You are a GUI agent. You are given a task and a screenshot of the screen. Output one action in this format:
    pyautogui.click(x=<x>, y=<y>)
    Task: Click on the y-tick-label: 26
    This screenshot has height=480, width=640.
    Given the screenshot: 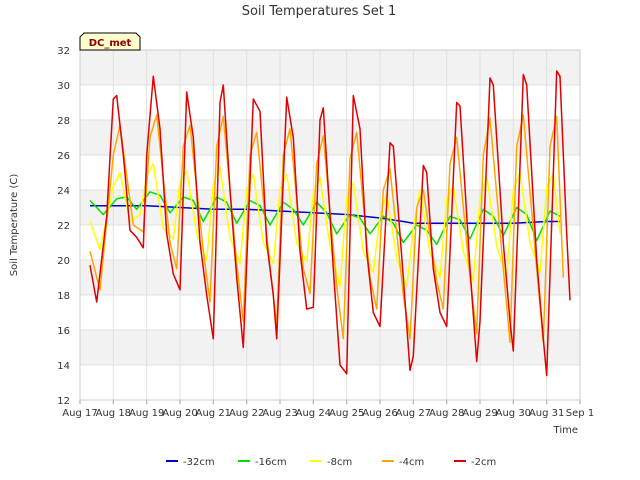 What is the action you would take?
    pyautogui.click(x=63, y=156)
    